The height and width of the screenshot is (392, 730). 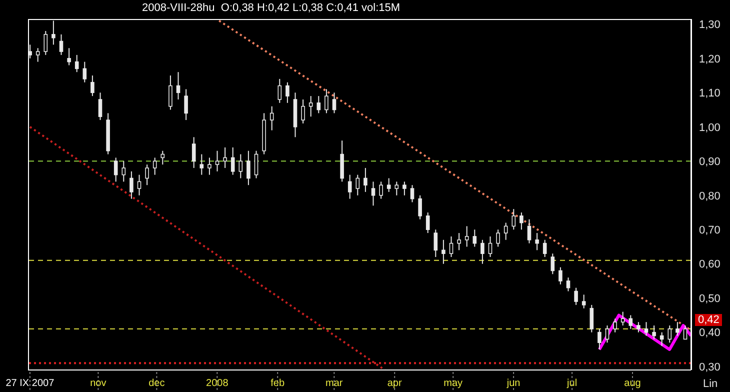 What do you see at coordinates (277, 383) in the screenshot?
I see `x-tick-label: feb` at bounding box center [277, 383].